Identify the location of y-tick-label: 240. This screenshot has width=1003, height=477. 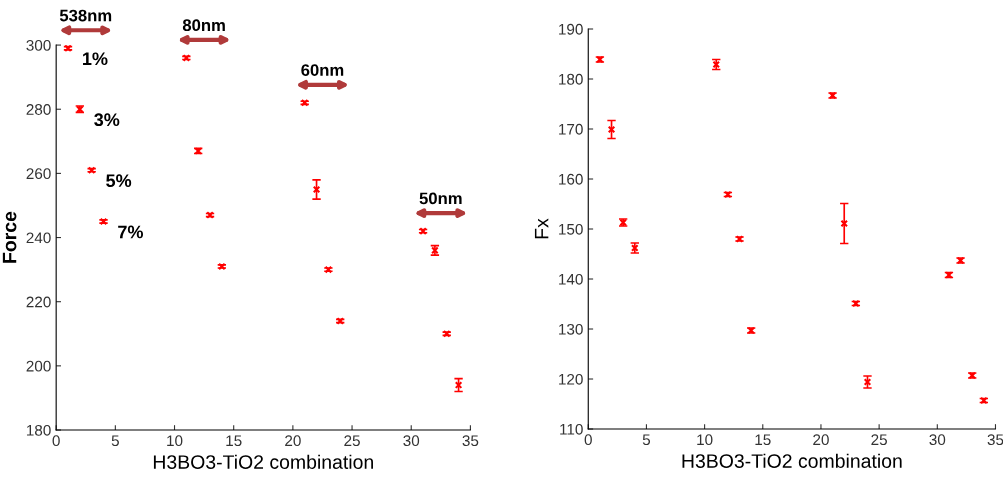
(38, 238).